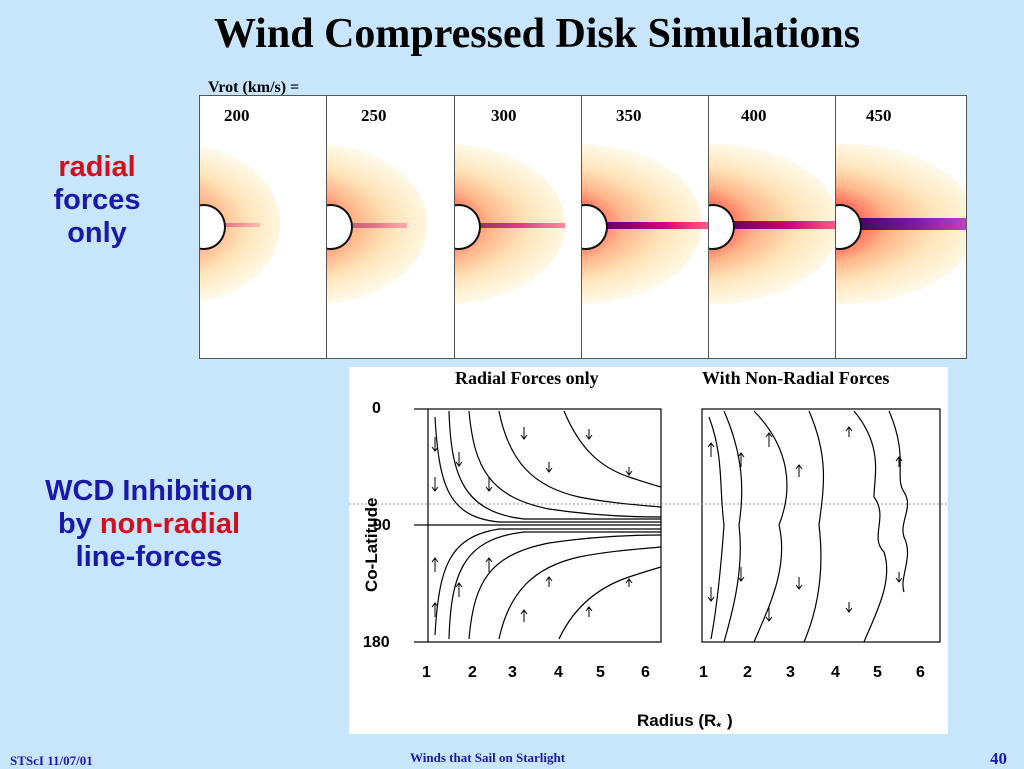 This screenshot has width=1024, height=769. I want to click on right-panel-frame, so click(821, 525).